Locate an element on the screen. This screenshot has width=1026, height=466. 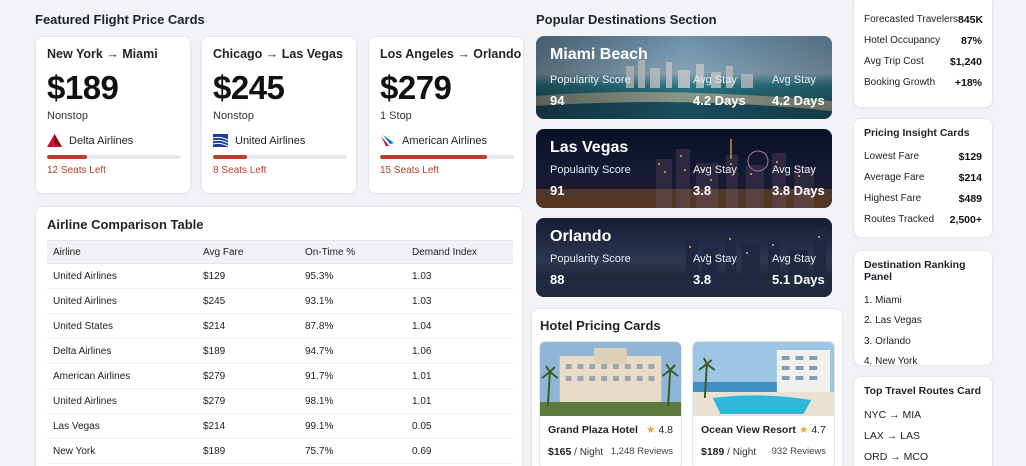
table-row: United Airlines $245 93.1% 1.03 is located at coordinates (280, 301).